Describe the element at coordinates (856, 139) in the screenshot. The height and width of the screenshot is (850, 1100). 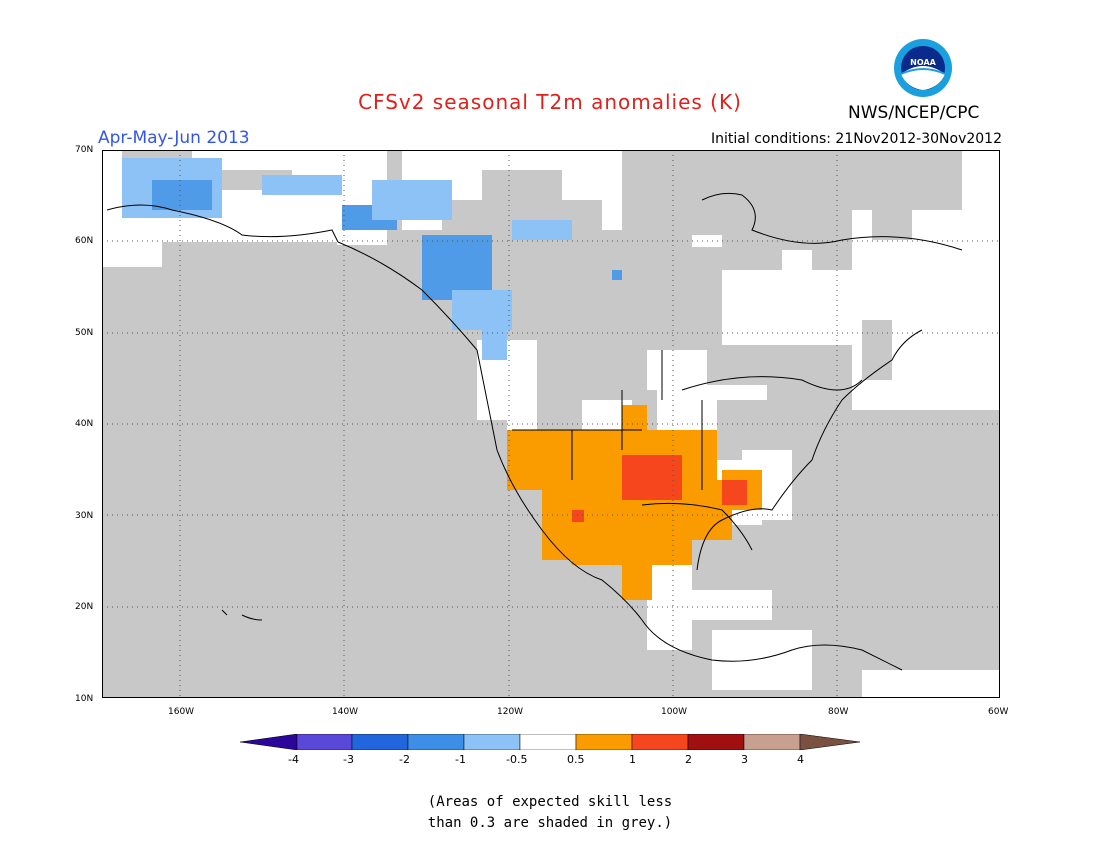
I see `initial-conditions: Initial conditions: 21Nov2012-30Nov2012` at that location.